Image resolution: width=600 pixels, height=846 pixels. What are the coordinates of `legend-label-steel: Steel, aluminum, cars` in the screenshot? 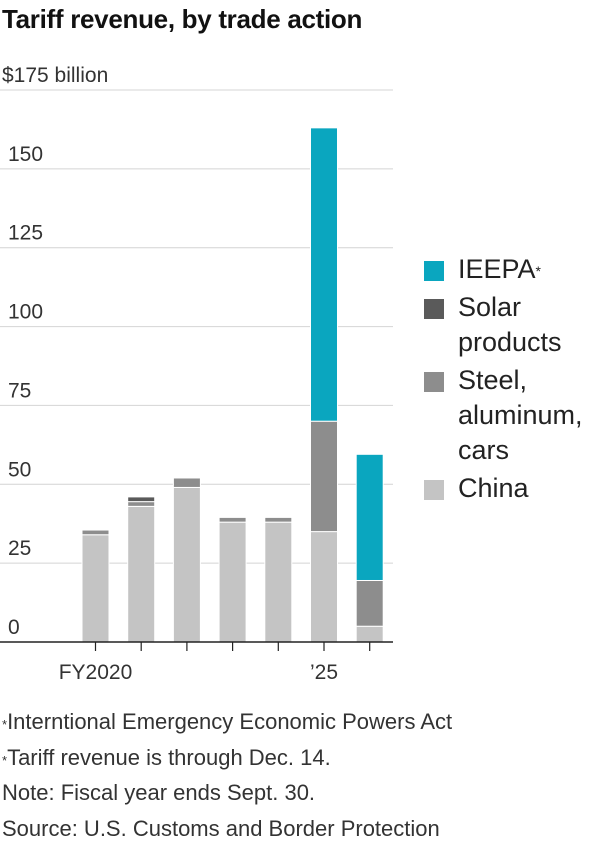 It's located at (520, 415).